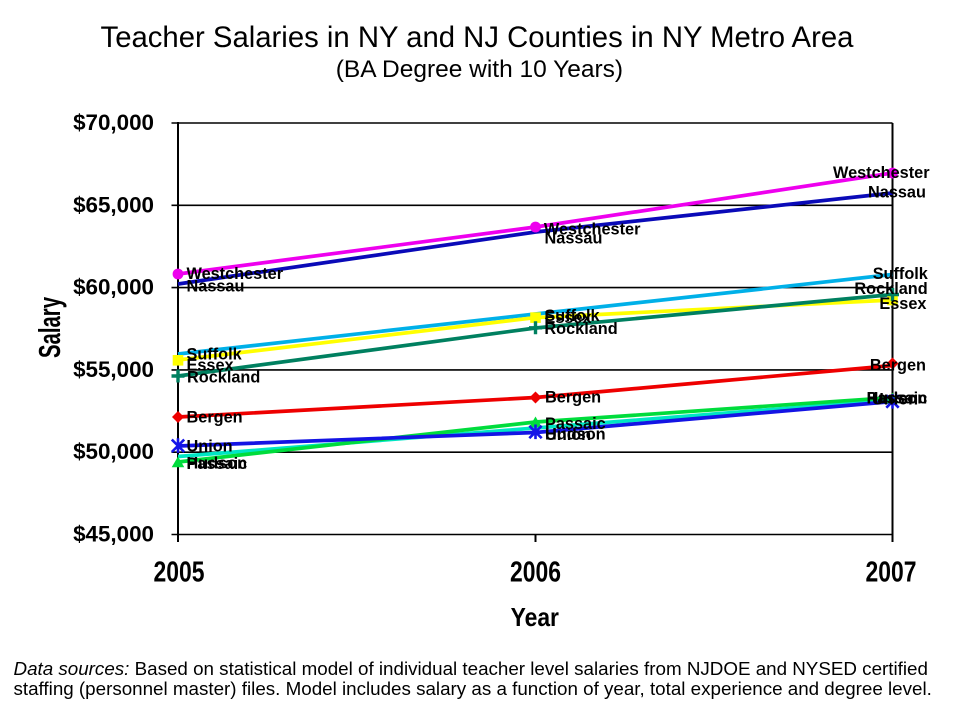 This screenshot has height=725, width=960. Describe the element at coordinates (535, 571) in the screenshot. I see `svg-text: 2006` at that location.